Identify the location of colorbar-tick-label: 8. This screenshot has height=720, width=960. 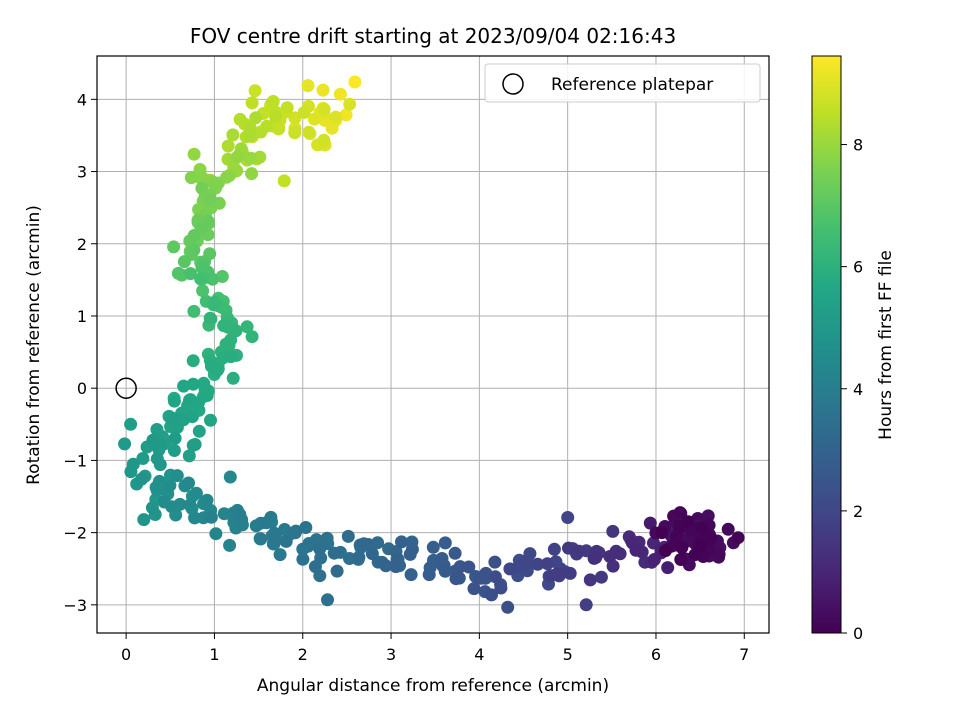
(858, 145).